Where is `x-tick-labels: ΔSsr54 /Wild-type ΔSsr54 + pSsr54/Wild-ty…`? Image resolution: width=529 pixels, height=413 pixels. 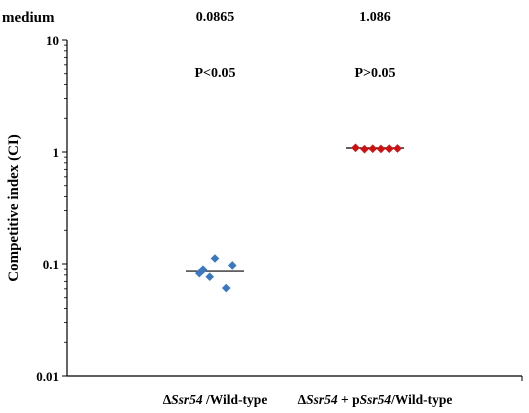
x-tick-labels: ΔSsr54 /Wild-type ΔSsr54 + pSsr54/Wild-ty… is located at coordinates (308, 399).